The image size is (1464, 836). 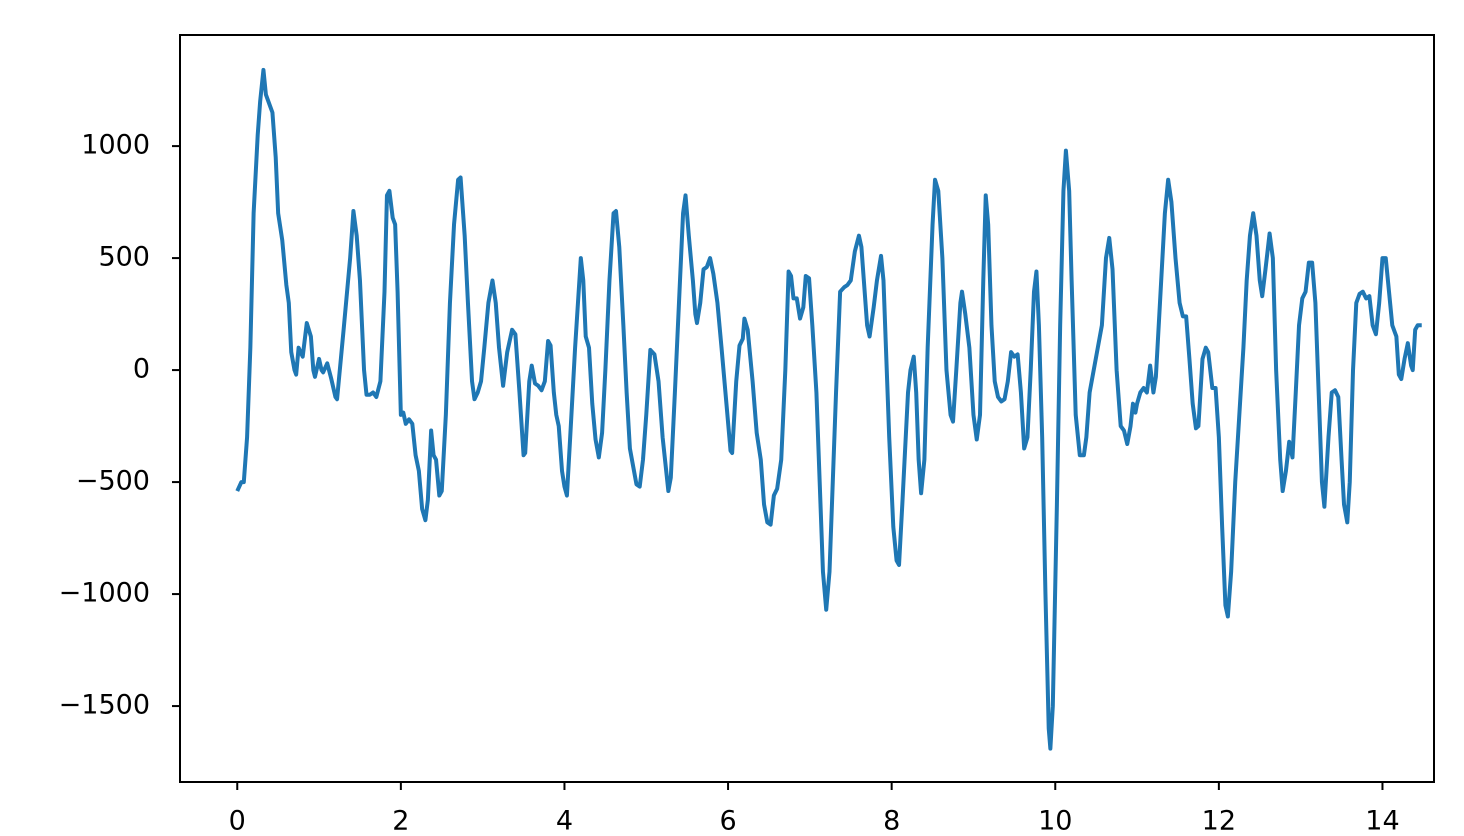 What do you see at coordinates (1382, 821) in the screenshot?
I see `x-tick-label: 14` at bounding box center [1382, 821].